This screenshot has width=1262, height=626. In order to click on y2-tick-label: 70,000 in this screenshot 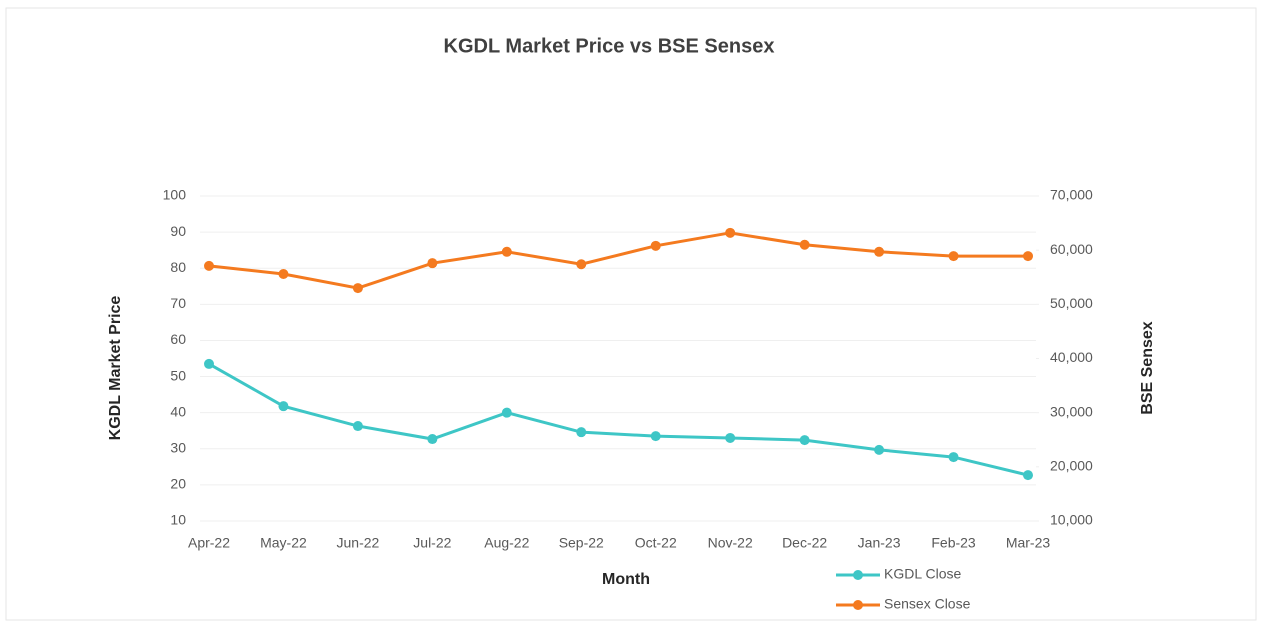, I will do `click(1071, 195)`.